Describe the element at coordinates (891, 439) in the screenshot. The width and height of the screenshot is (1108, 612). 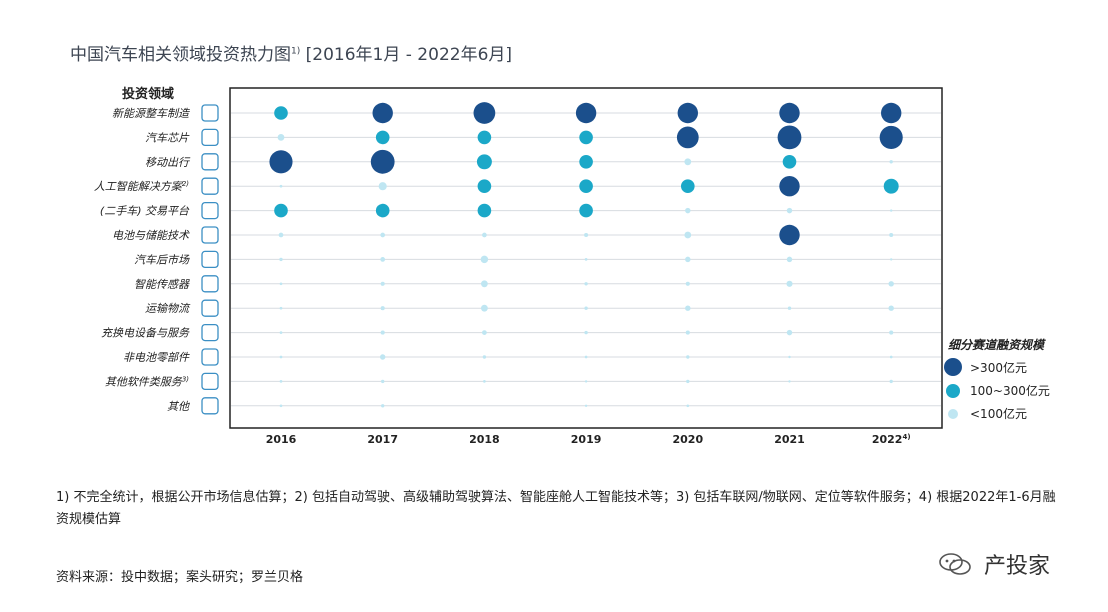
I see `x-tick-label: 20224)` at that location.